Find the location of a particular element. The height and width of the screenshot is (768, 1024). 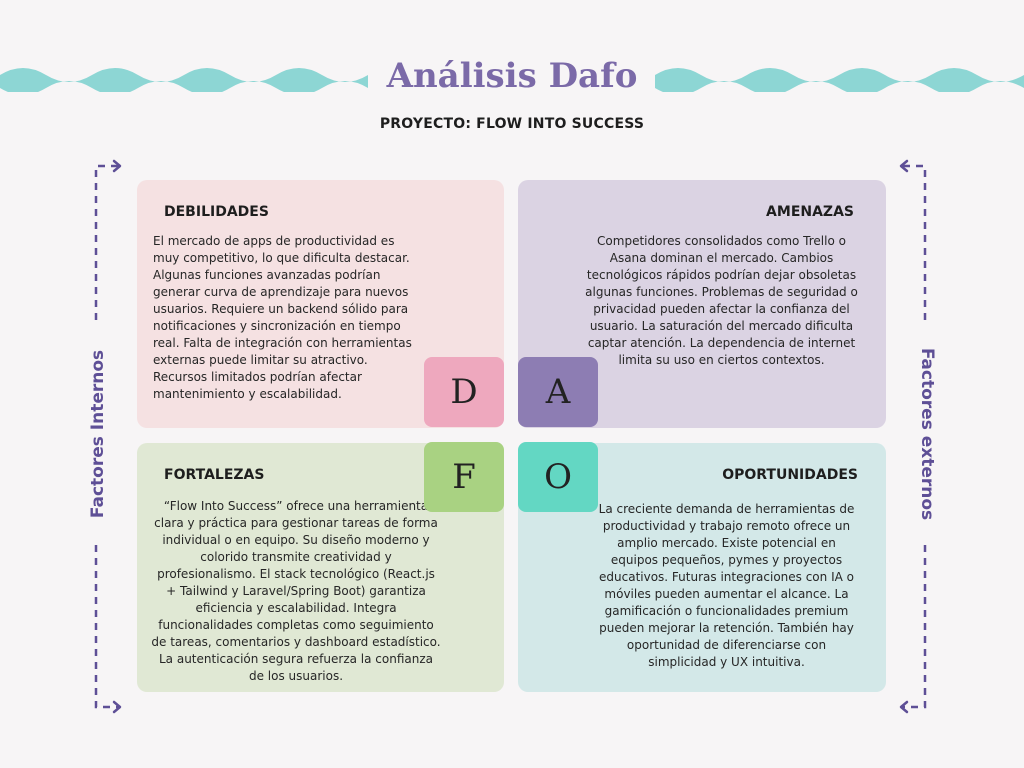

strengths-title: FORTALEZAS is located at coordinates (214, 475).